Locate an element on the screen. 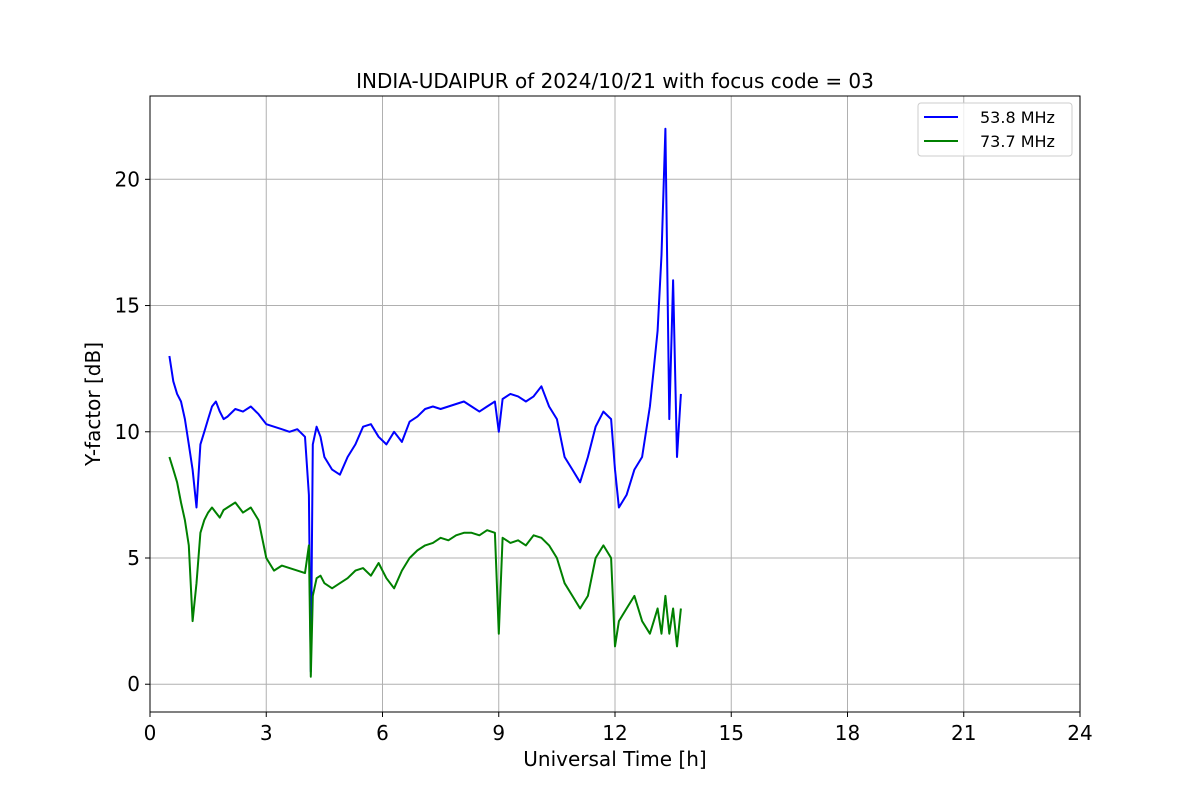  legend: 53.8 MHz 73.7 MHz is located at coordinates (995, 129).